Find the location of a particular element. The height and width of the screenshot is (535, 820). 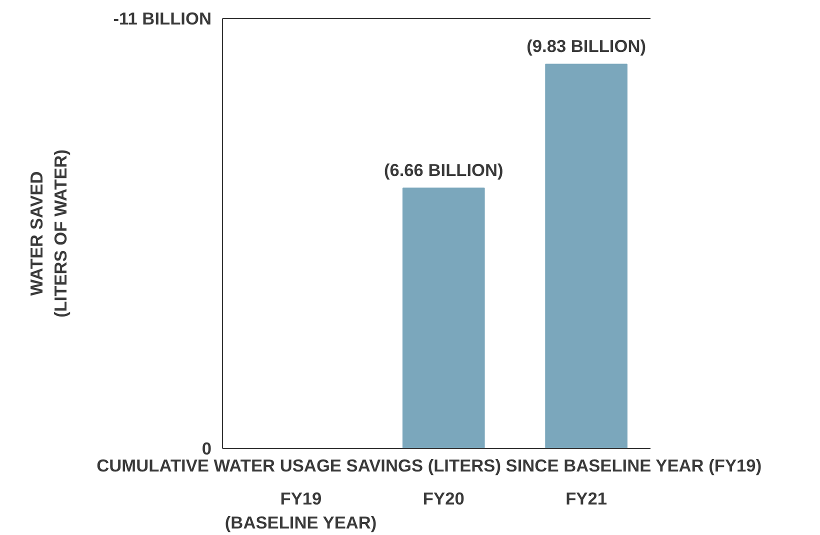

y-axis-title: WATER SAVED (LITERS OF WATER) is located at coordinates (48, 233).